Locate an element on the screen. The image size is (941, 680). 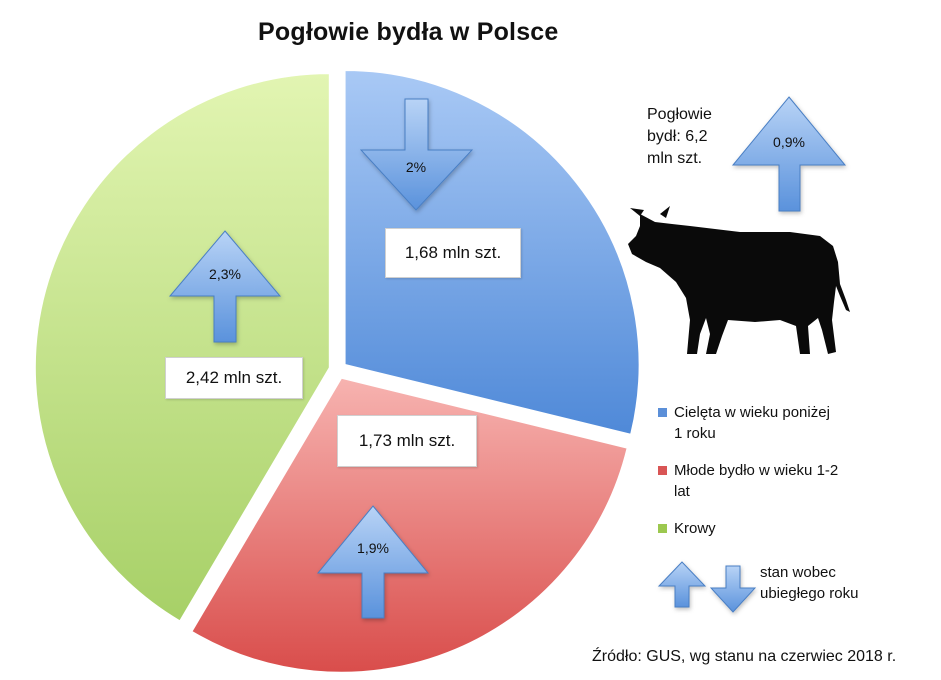
total-text: Pogłowie bydł: 6,2 mln szt. is located at coordinates (679, 136).